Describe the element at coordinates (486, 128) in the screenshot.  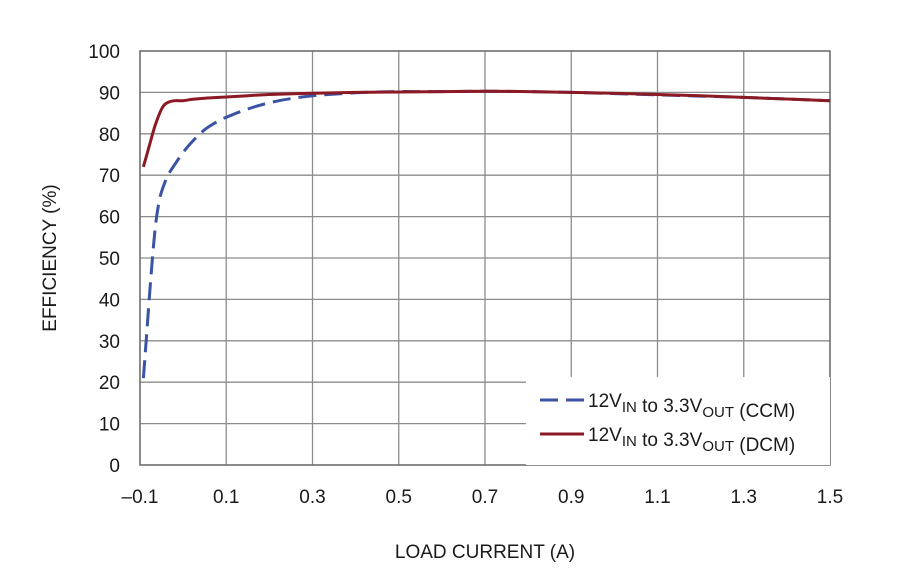
I see `series-line-dcm` at that location.